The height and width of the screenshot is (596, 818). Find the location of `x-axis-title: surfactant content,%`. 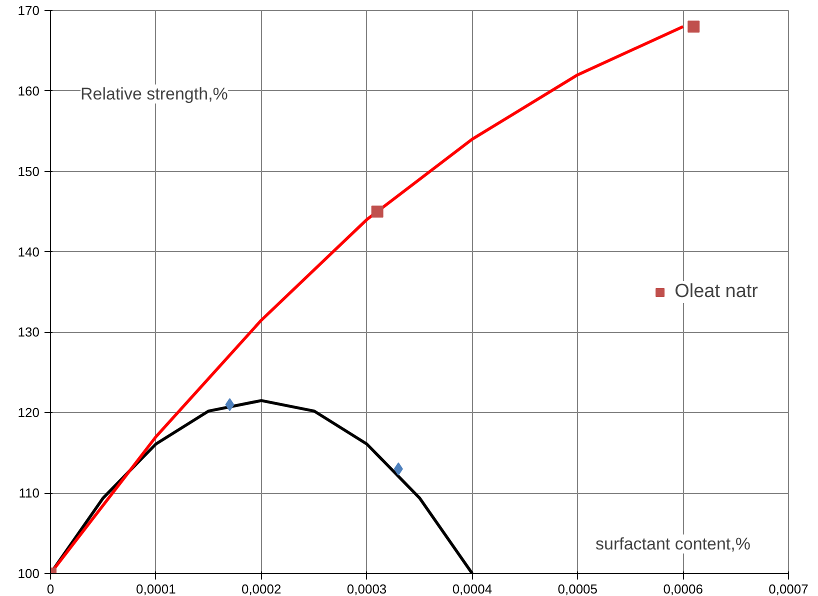

x-axis-title: surfactant content,% is located at coordinates (673, 544).